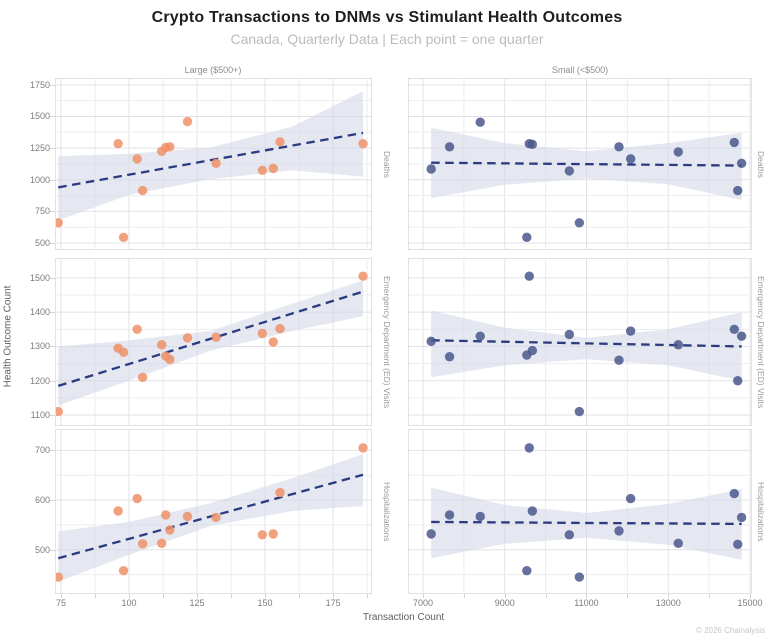  I want to click on y-tick-label: 700, so click(42, 450).